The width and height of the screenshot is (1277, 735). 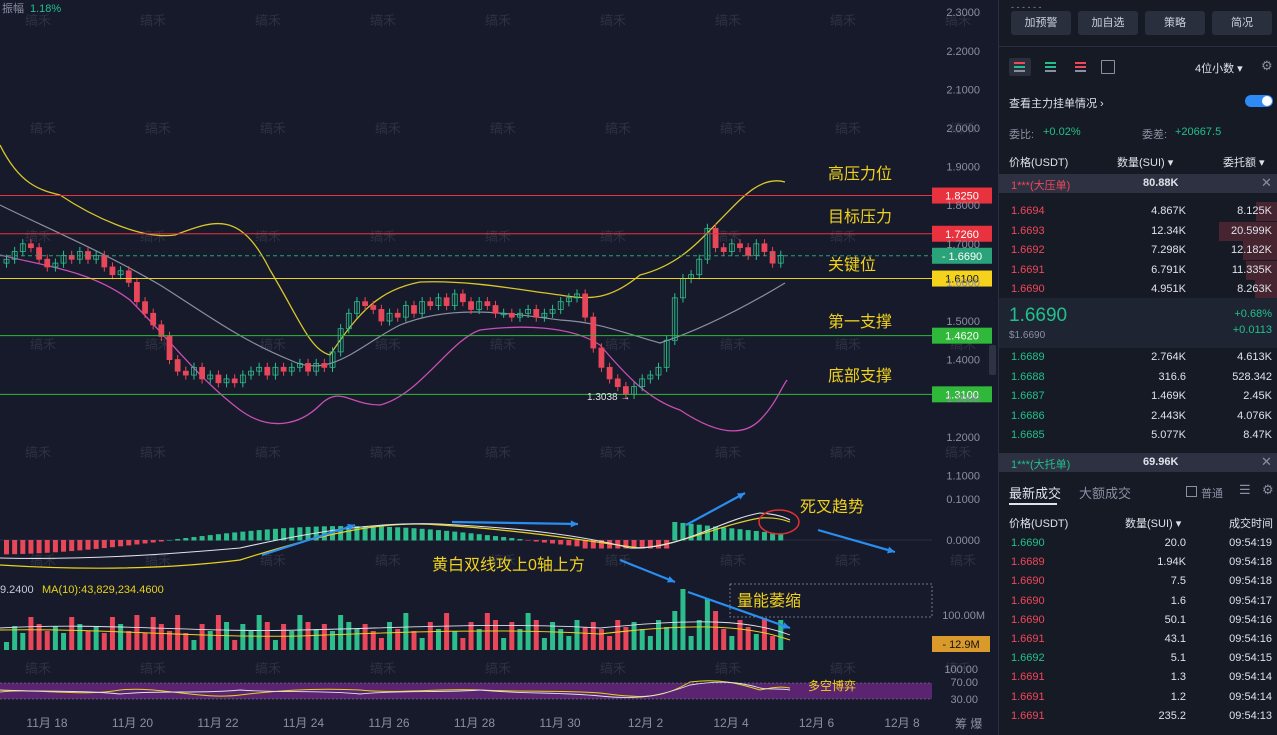 I want to click on overview-button: 简况, so click(x=1242, y=23).